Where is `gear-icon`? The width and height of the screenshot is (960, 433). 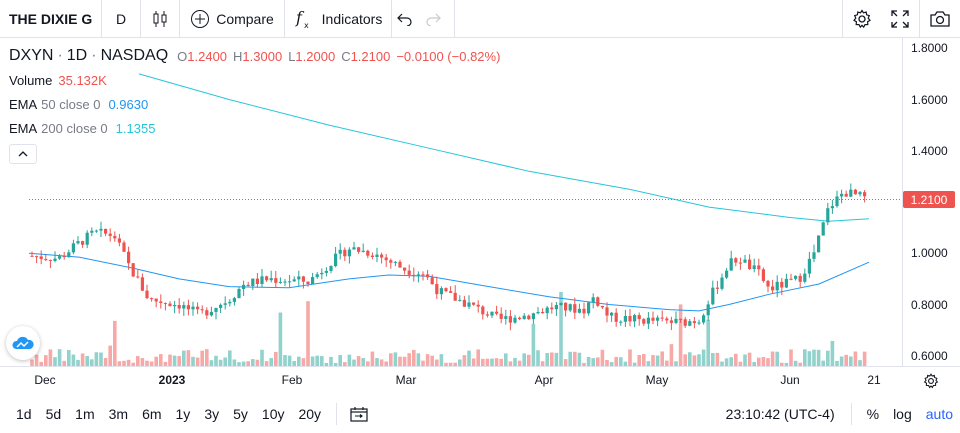 gear-icon is located at coordinates (862, 18).